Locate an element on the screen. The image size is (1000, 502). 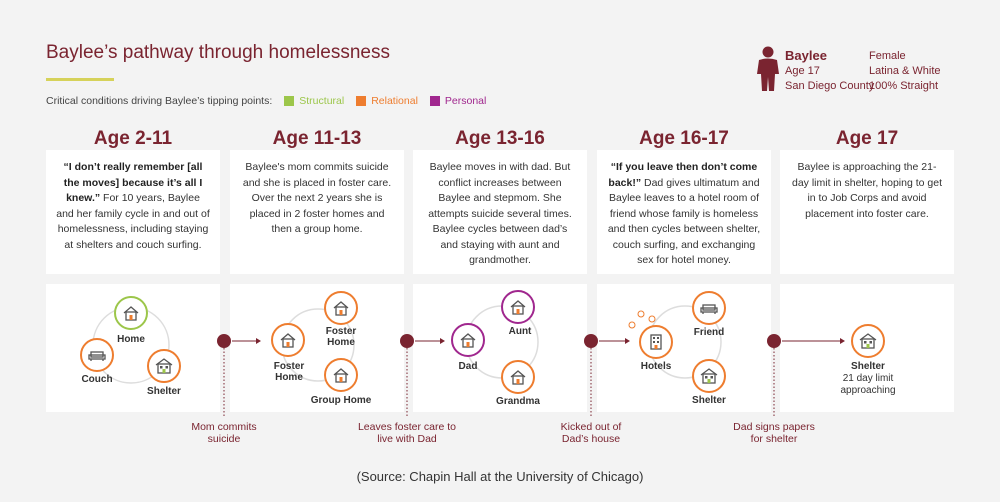
transition-4-label: Dad signs papers for shelter is located at coordinates (774, 433).